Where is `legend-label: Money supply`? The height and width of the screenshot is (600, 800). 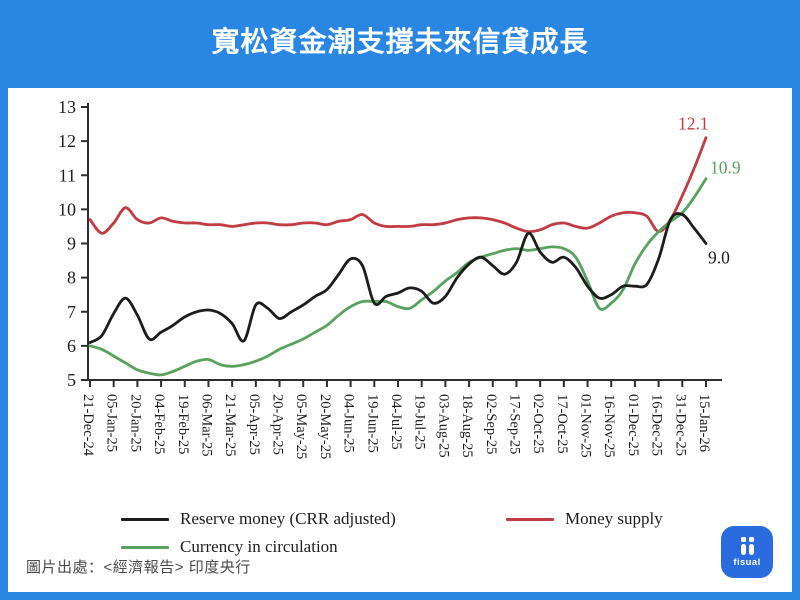 legend-label: Money supply is located at coordinates (614, 518).